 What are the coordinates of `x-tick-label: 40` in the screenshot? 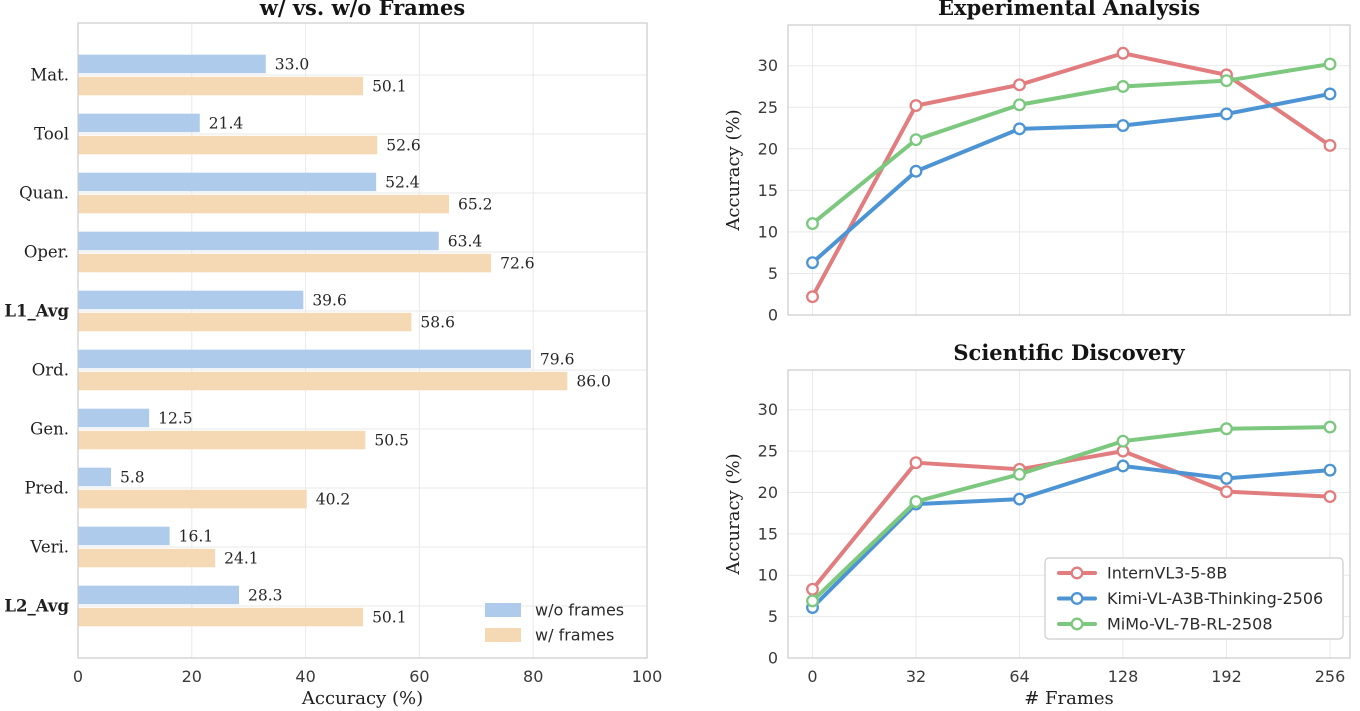 It's located at (305, 676).